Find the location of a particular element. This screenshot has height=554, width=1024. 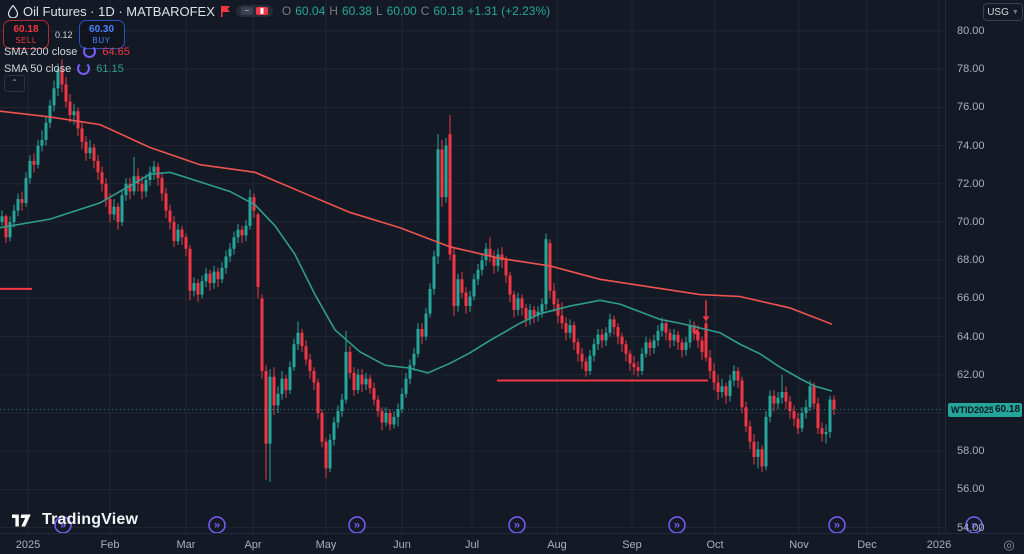

flag-icon is located at coordinates (225, 11).